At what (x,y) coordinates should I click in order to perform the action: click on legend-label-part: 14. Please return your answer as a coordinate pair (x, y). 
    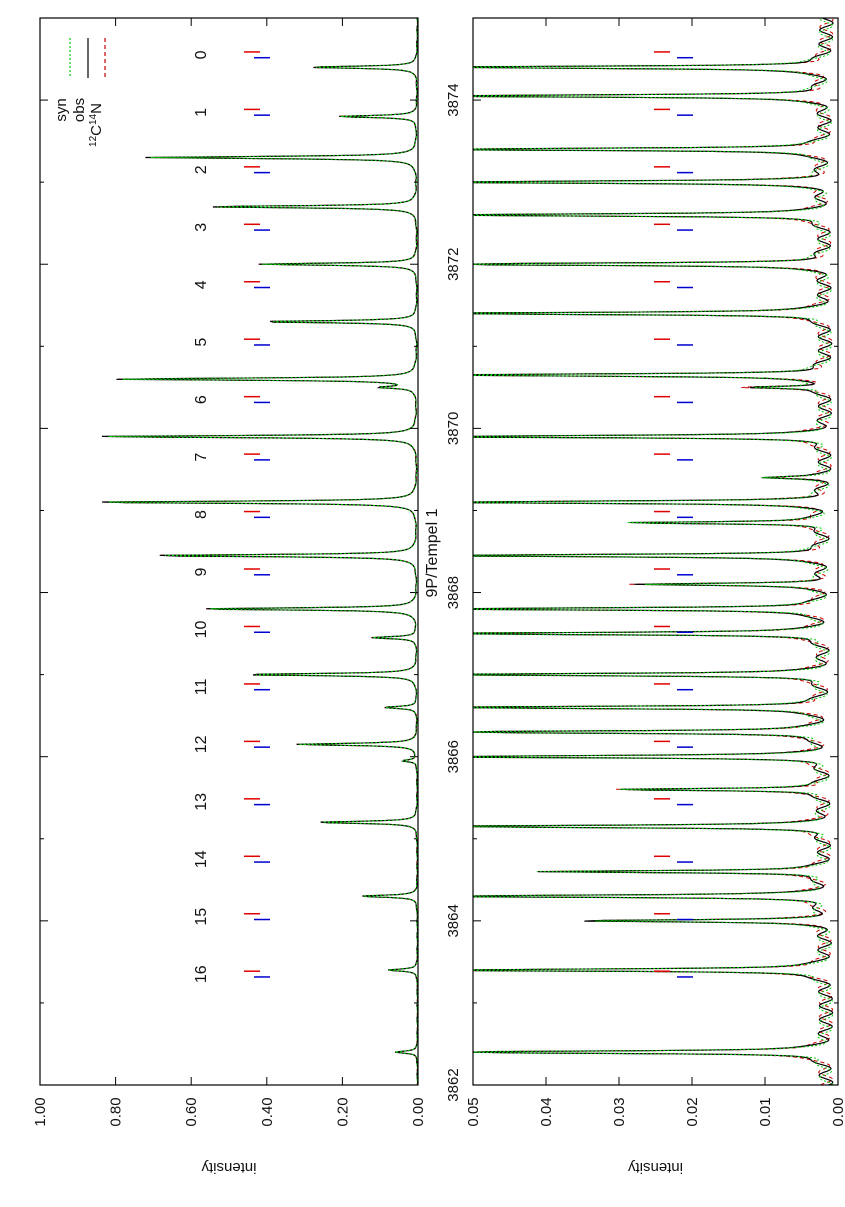
    Looking at the image, I should click on (93, 119).